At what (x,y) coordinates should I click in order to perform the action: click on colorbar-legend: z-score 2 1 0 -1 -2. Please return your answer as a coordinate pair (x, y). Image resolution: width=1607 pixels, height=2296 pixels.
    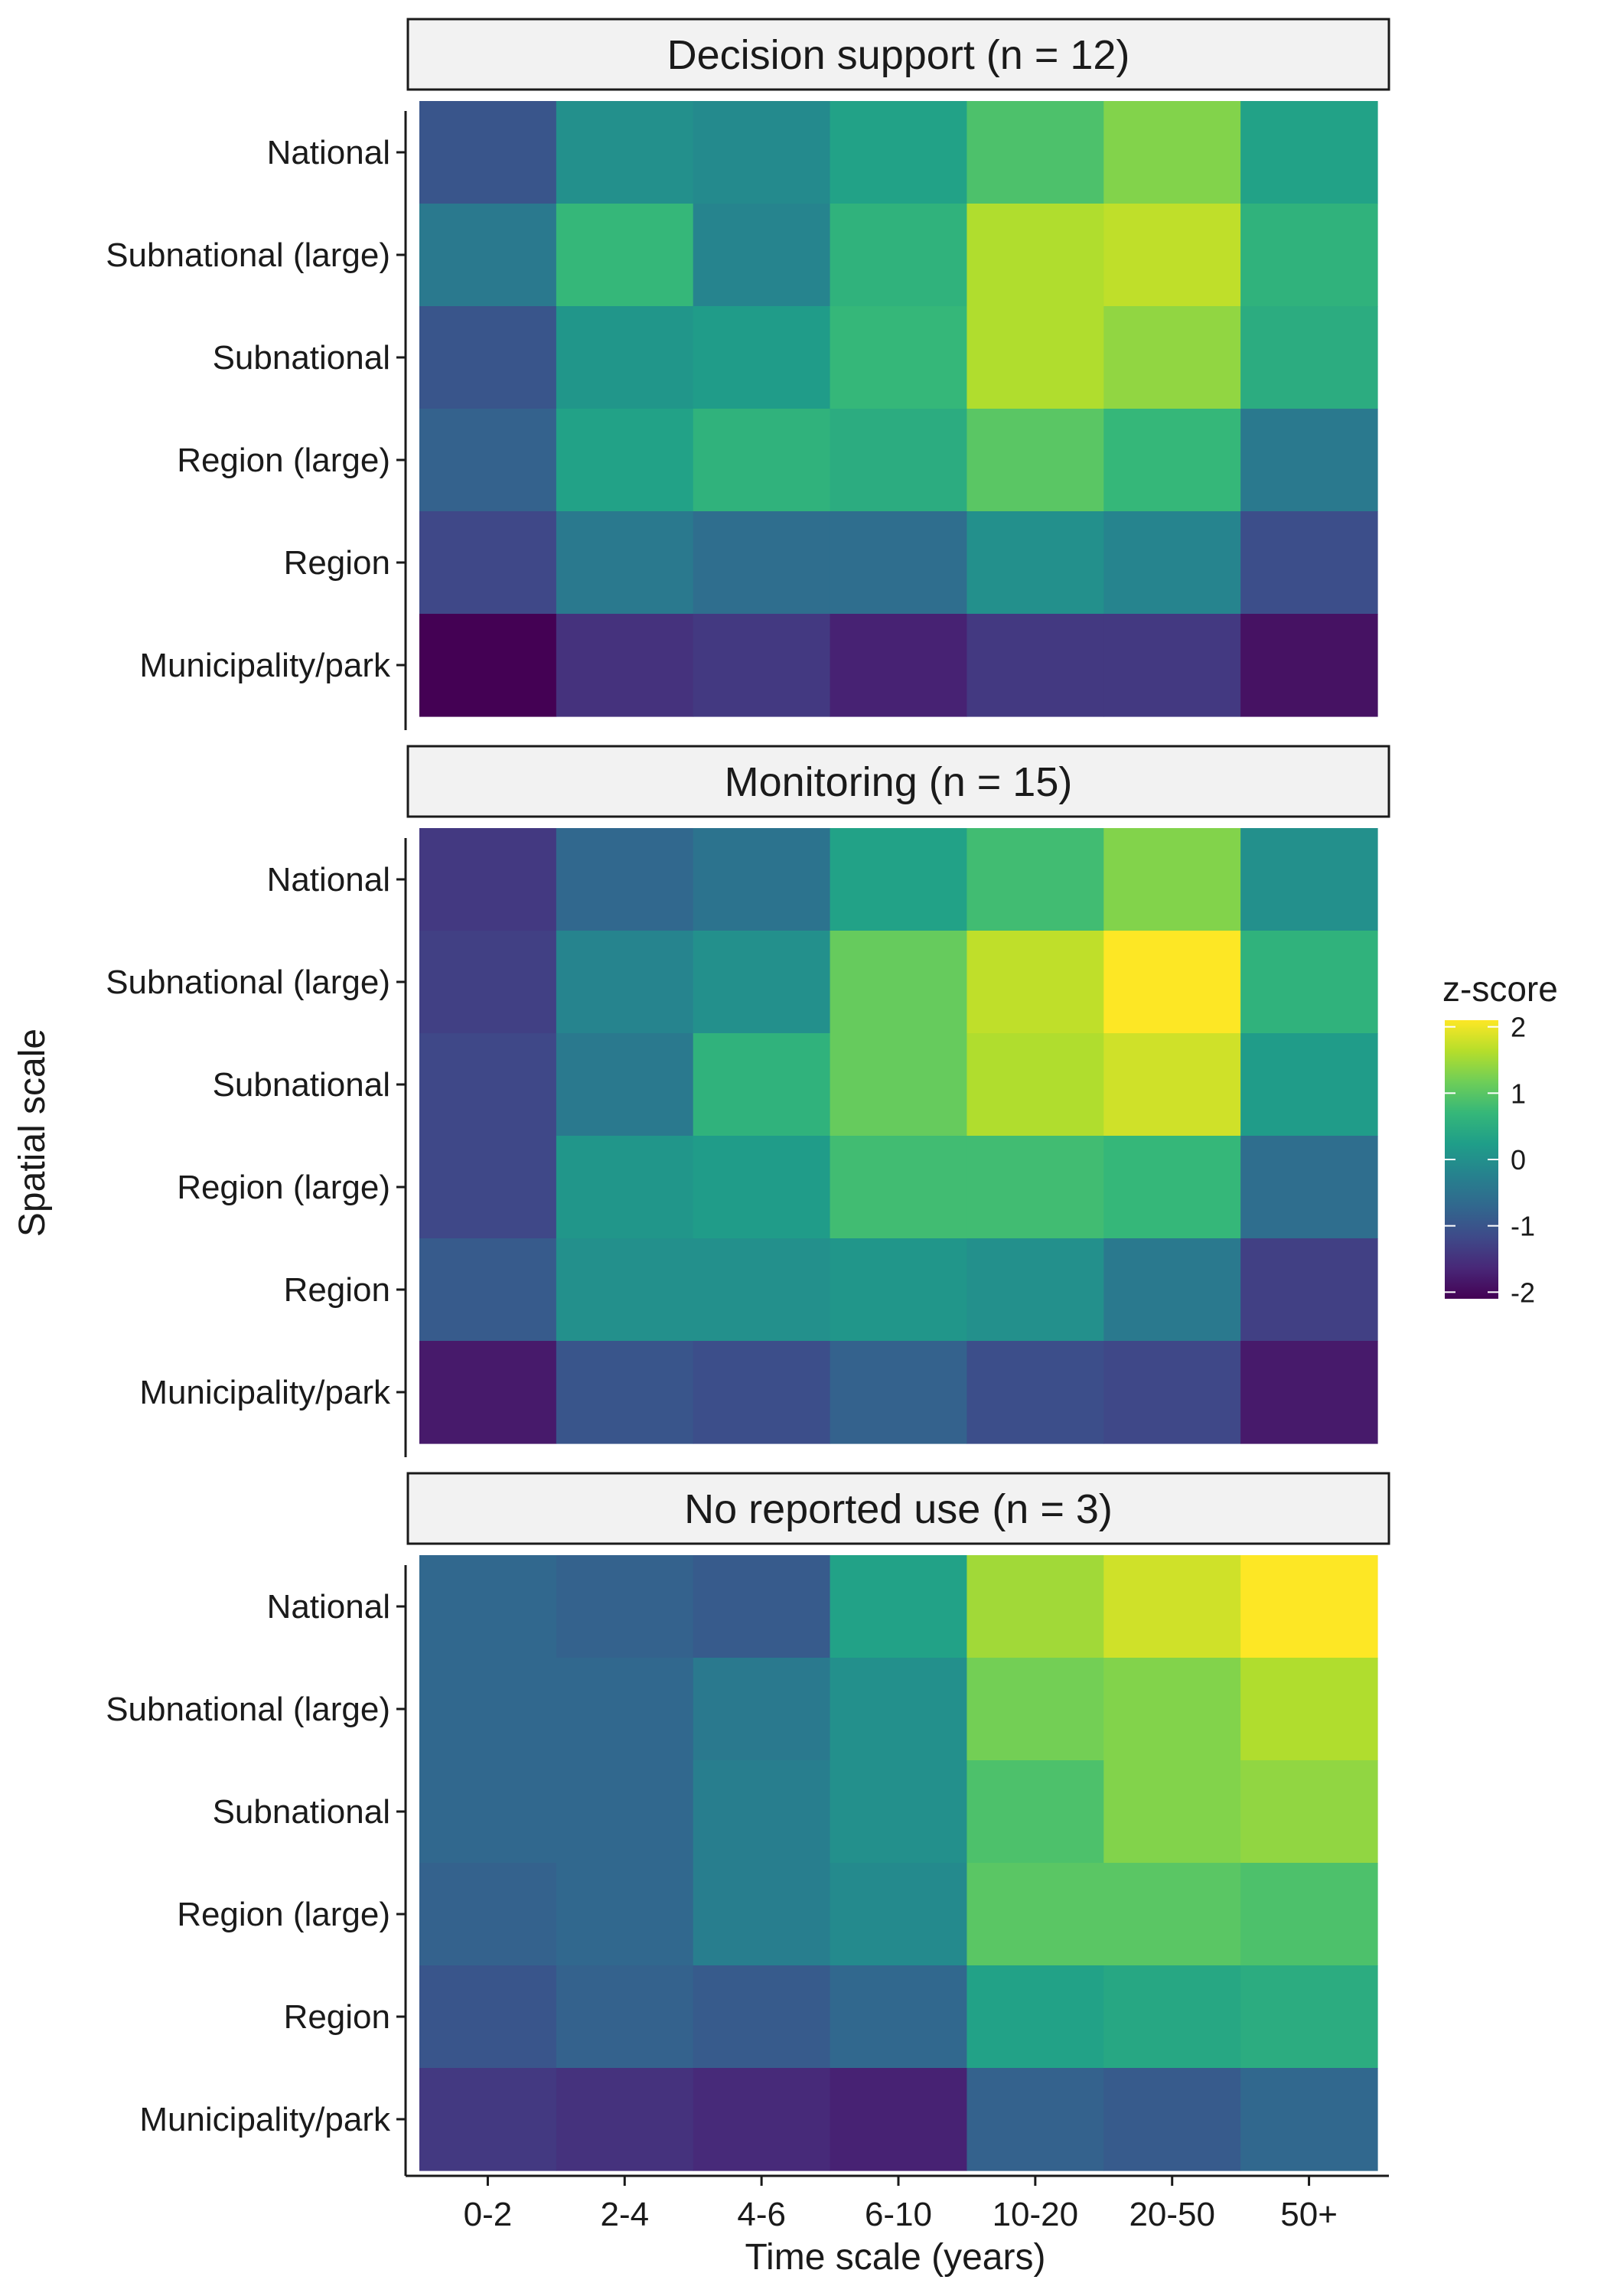
    Looking at the image, I should click on (1500, 1138).